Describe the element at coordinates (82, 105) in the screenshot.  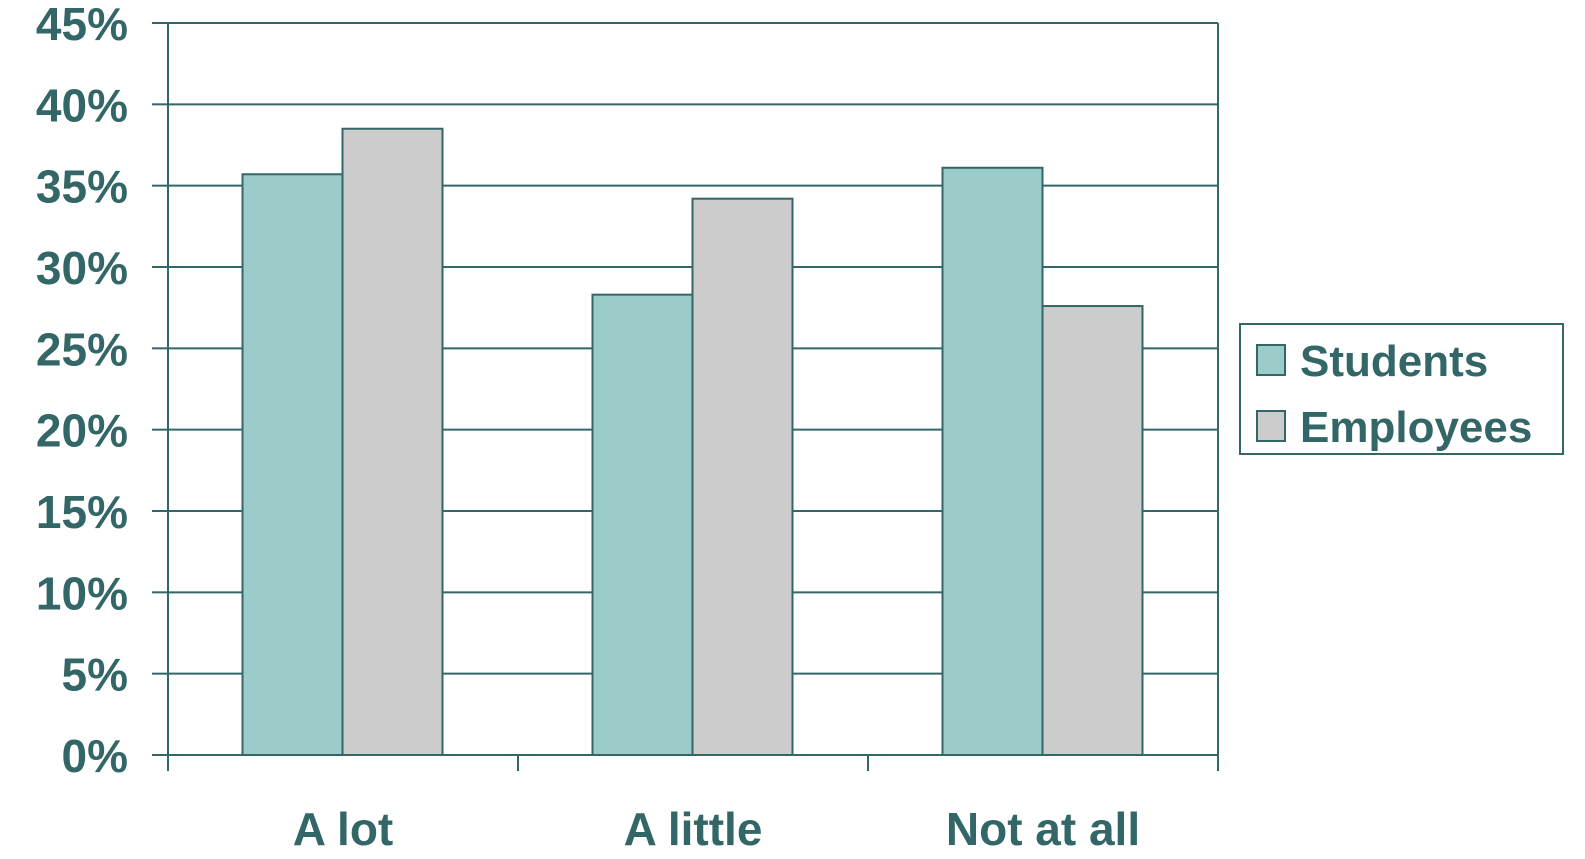
I see `y-tick-label: 40%` at that location.